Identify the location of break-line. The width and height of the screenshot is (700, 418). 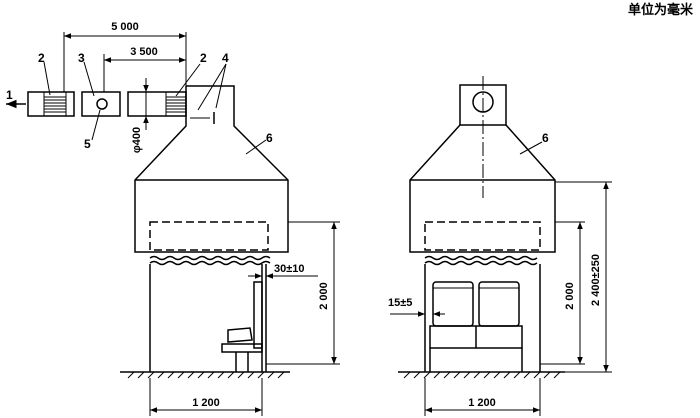
(210, 260).